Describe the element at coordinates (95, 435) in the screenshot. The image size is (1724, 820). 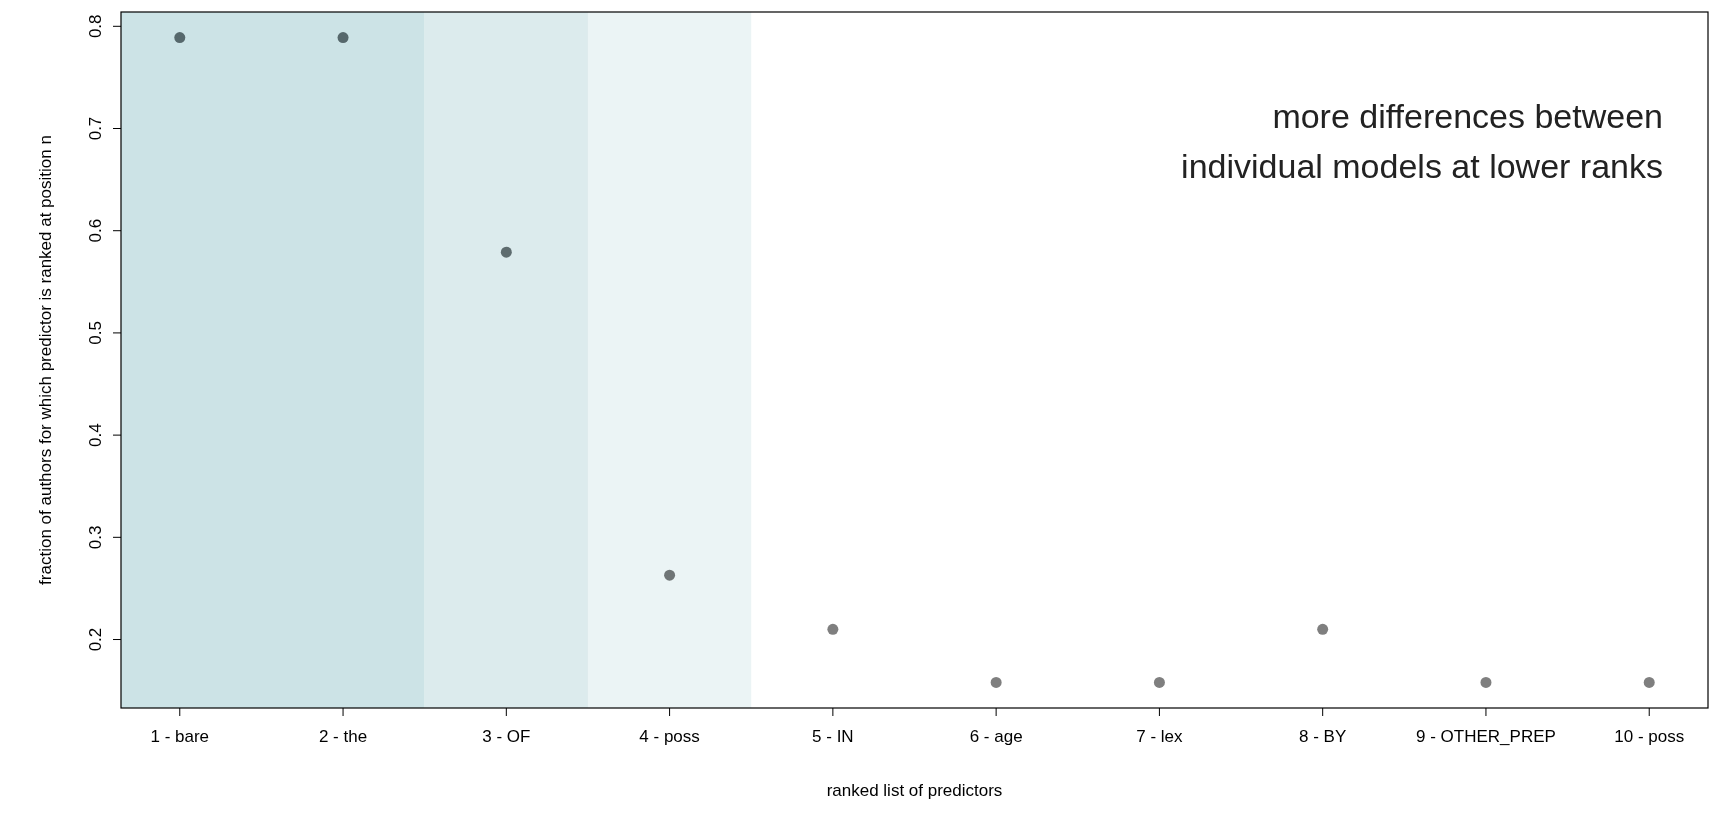
I see `y-tick-label: 0.4` at that location.